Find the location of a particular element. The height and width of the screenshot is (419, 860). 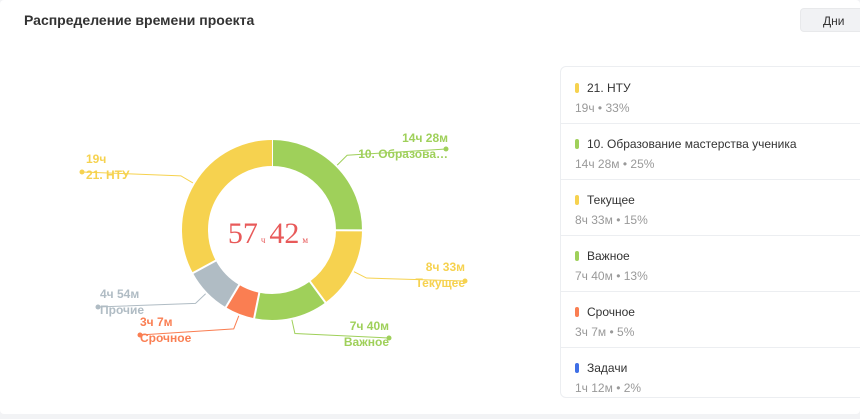

legend-item: Срочное 3ч 7м • 5% is located at coordinates (710, 319).